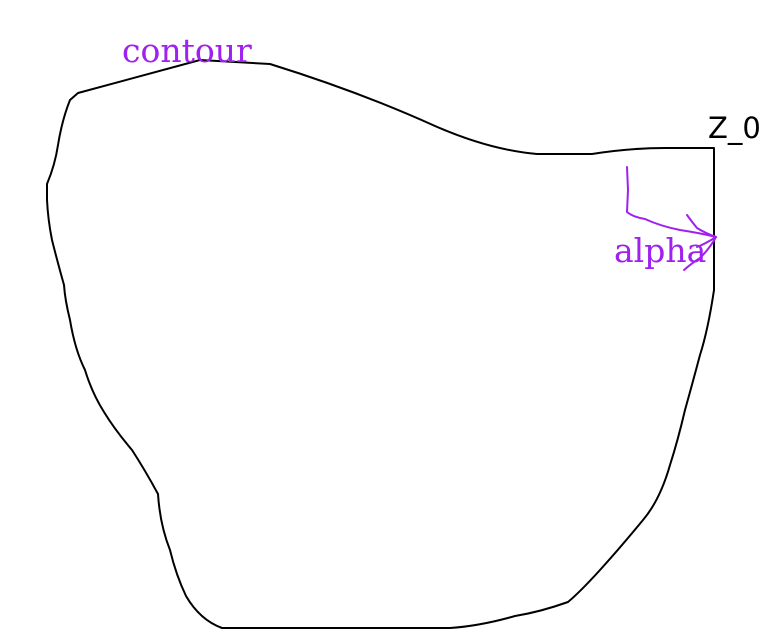  I want to click on alpha-label: alpha, so click(660, 250).